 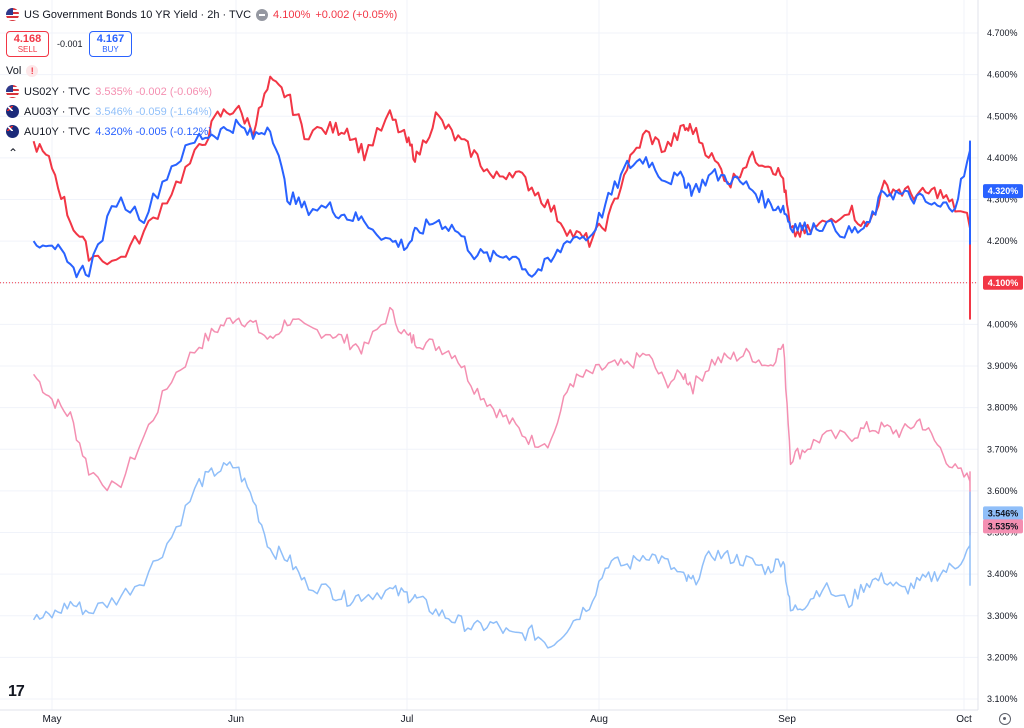 What do you see at coordinates (1002, 616) in the screenshot?
I see `y-tick-label: 3.300%` at bounding box center [1002, 616].